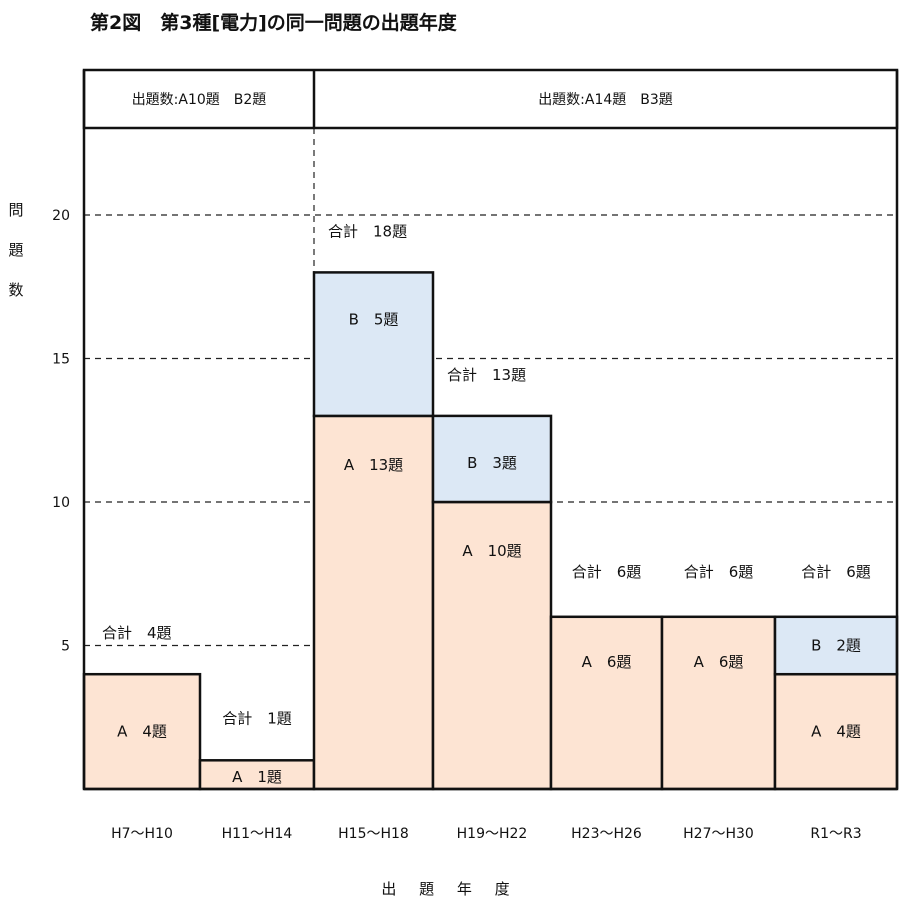 Image resolution: width=900 pixels, height=903 pixels. I want to click on bar-total-label: 合計 1題, so click(257, 718).